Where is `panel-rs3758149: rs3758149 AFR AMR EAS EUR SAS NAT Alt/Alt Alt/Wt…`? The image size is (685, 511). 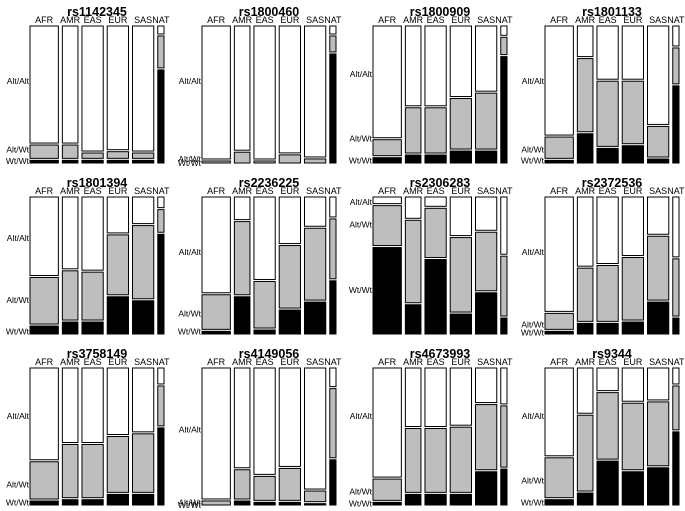 panel-rs3758149: rs3758149 AFR AMR EAS EUR SAS NAT Alt/Alt Alt/Wt… is located at coordinates (88, 427).